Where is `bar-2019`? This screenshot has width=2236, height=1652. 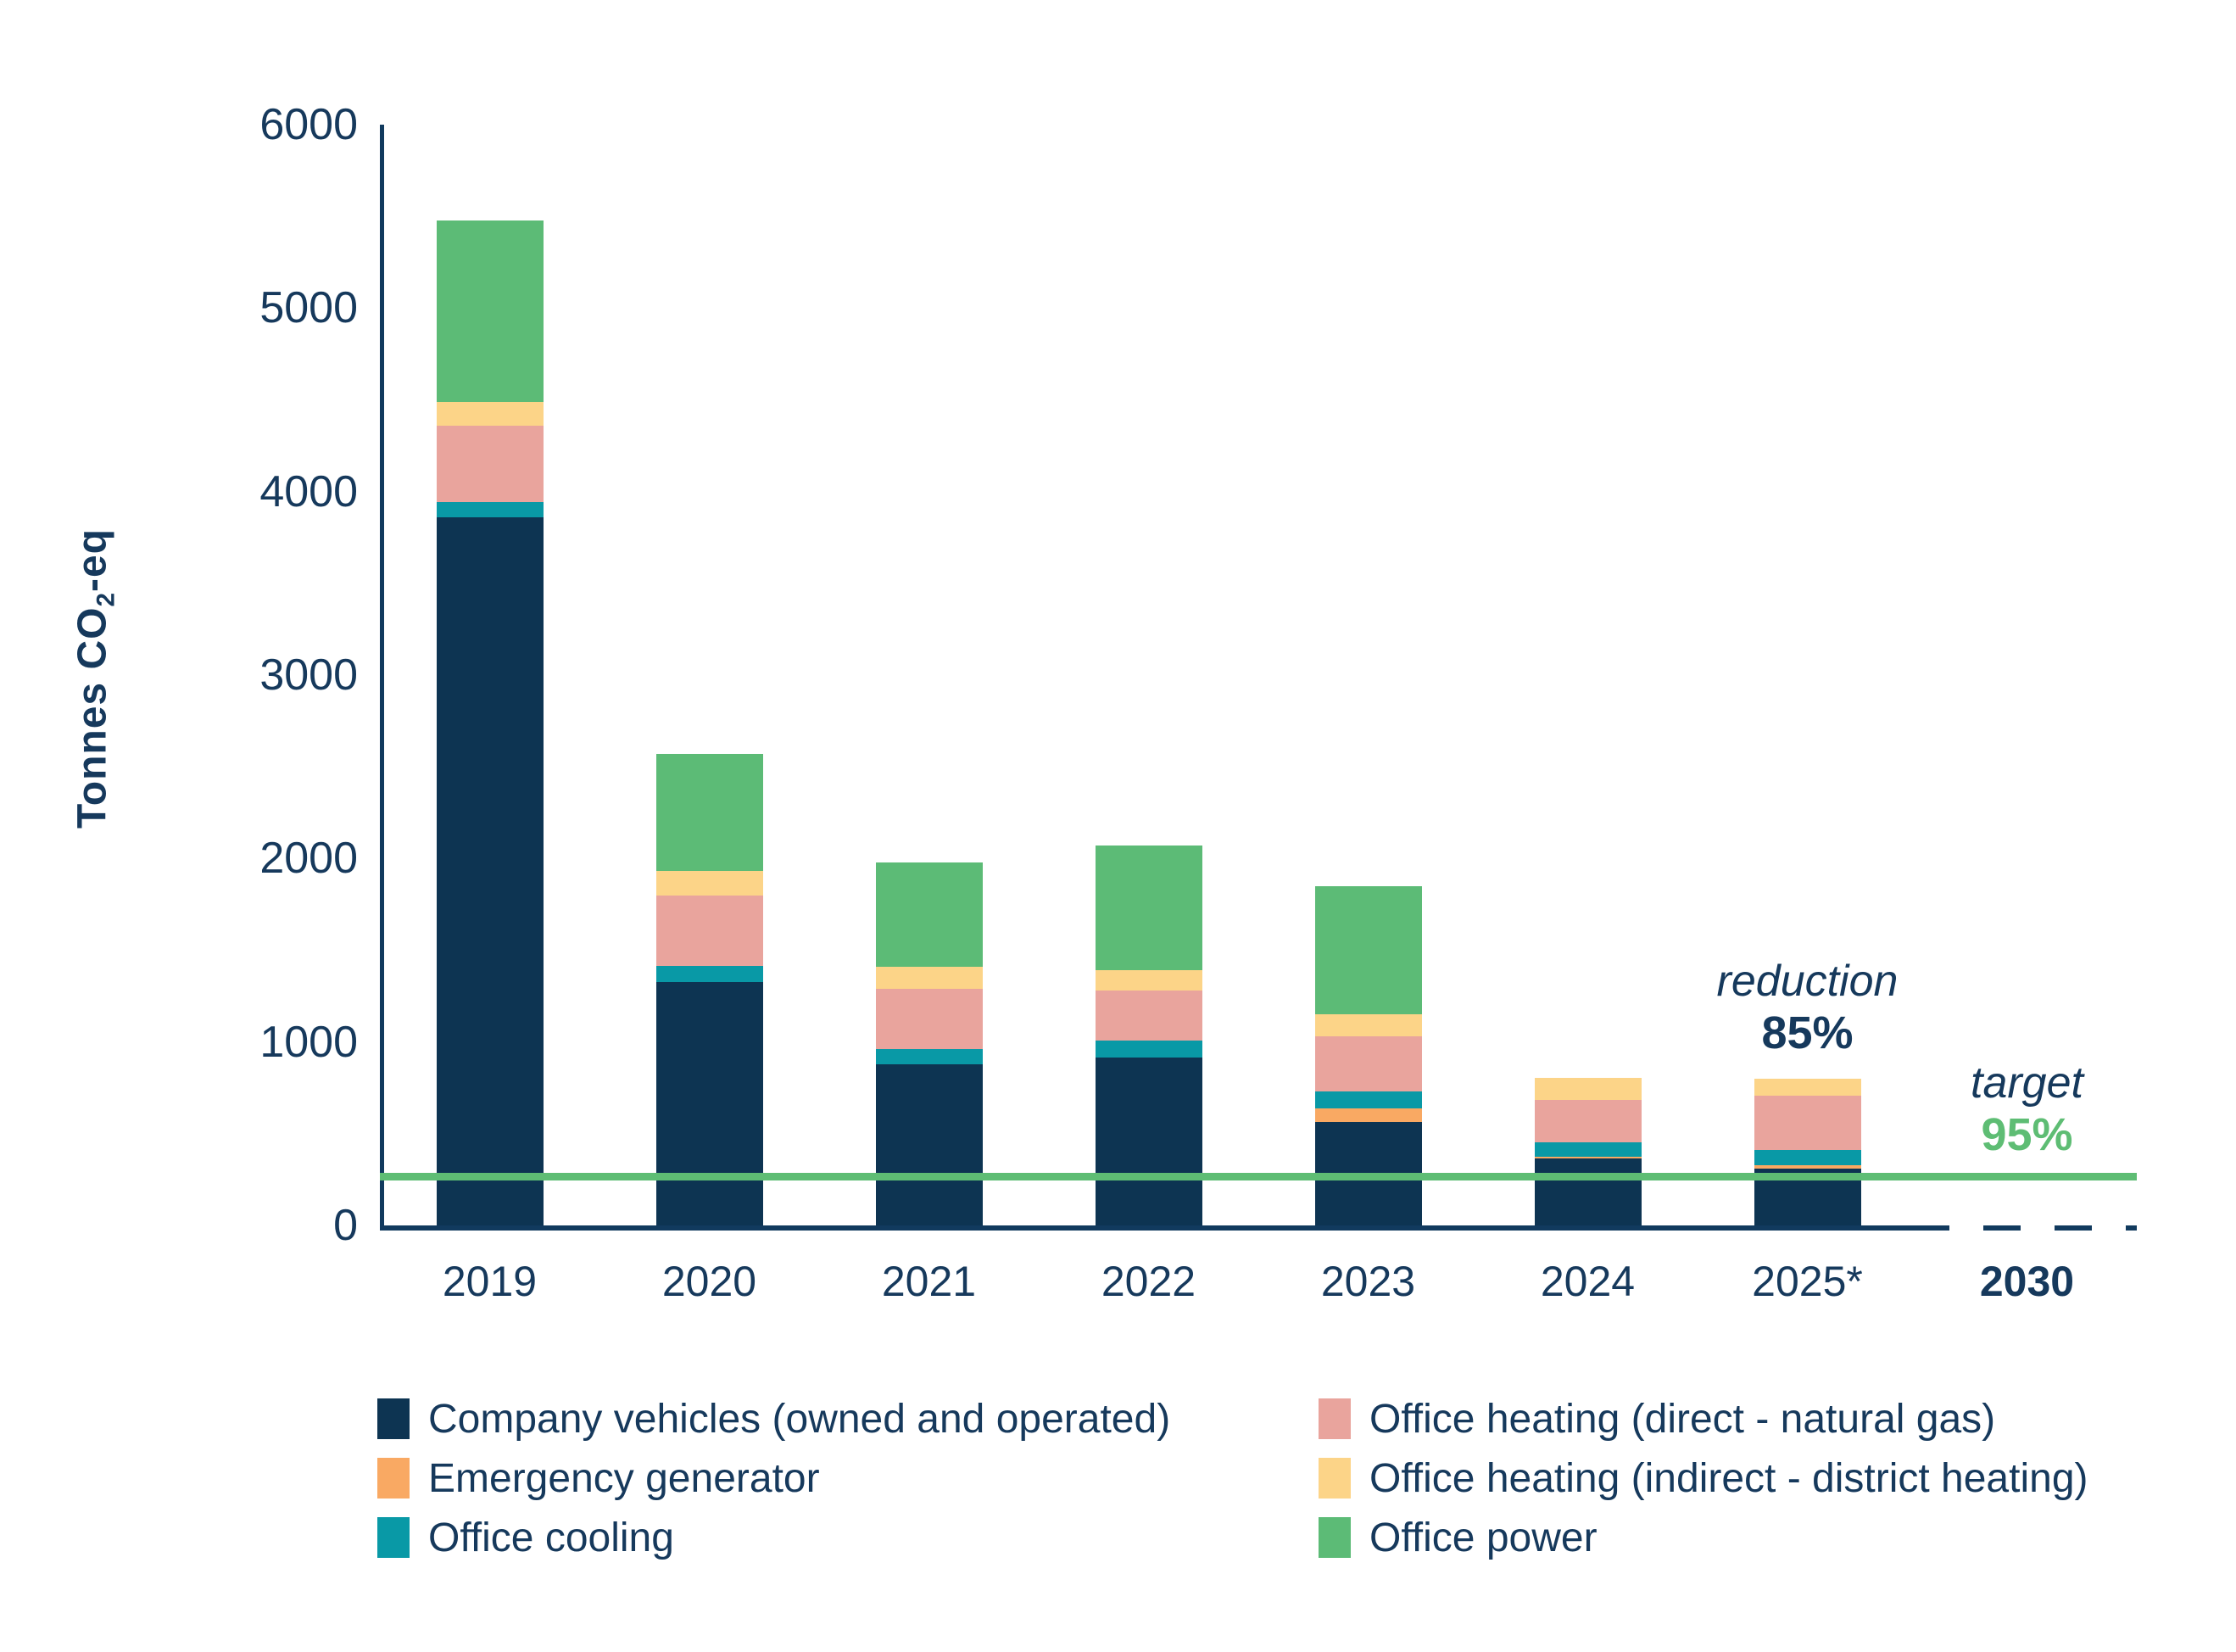 bar-2019 is located at coordinates (490, 722).